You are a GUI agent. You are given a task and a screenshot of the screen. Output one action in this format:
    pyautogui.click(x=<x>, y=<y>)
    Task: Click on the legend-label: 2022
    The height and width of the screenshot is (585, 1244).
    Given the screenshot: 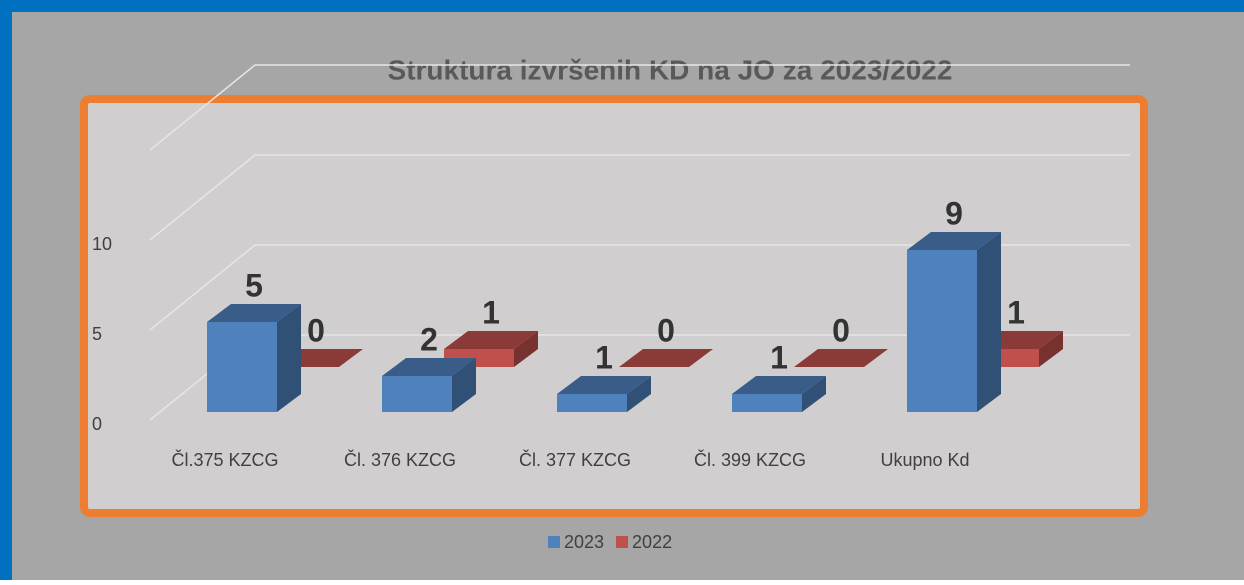 What is the action you would take?
    pyautogui.click(x=652, y=542)
    